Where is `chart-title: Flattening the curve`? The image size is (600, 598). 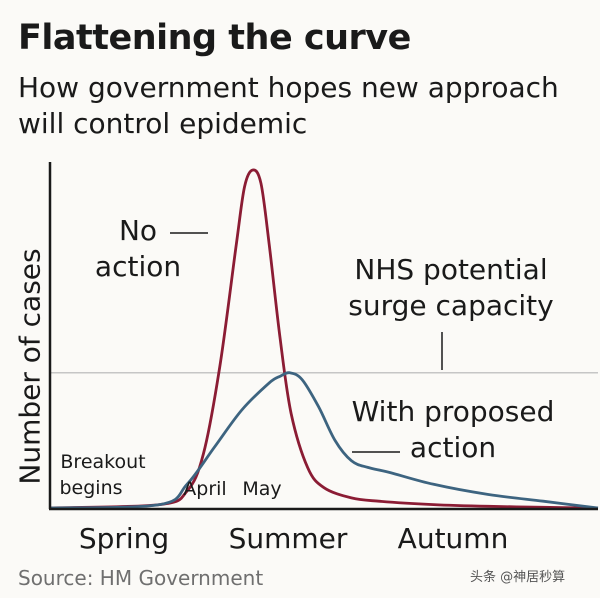
chart-title: Flattening the curve is located at coordinates (214, 38).